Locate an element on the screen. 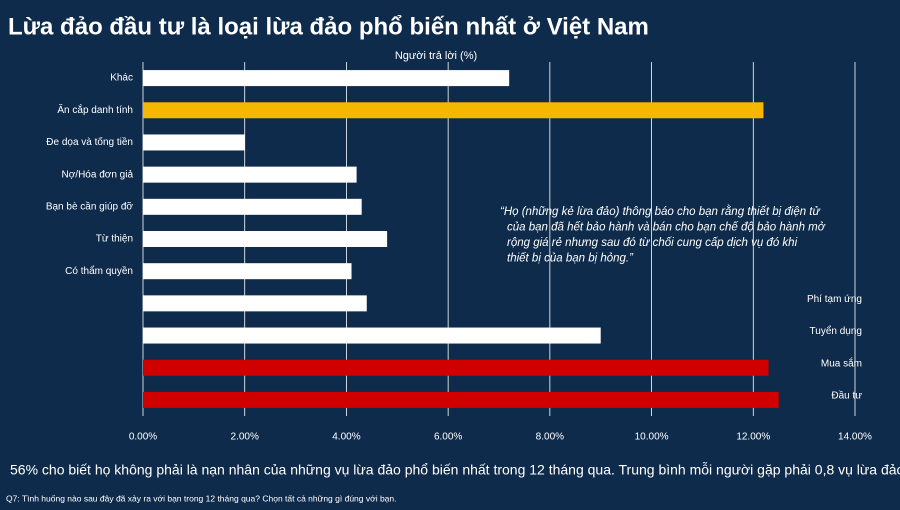  x-tick-label: 2.00% is located at coordinates (245, 437).